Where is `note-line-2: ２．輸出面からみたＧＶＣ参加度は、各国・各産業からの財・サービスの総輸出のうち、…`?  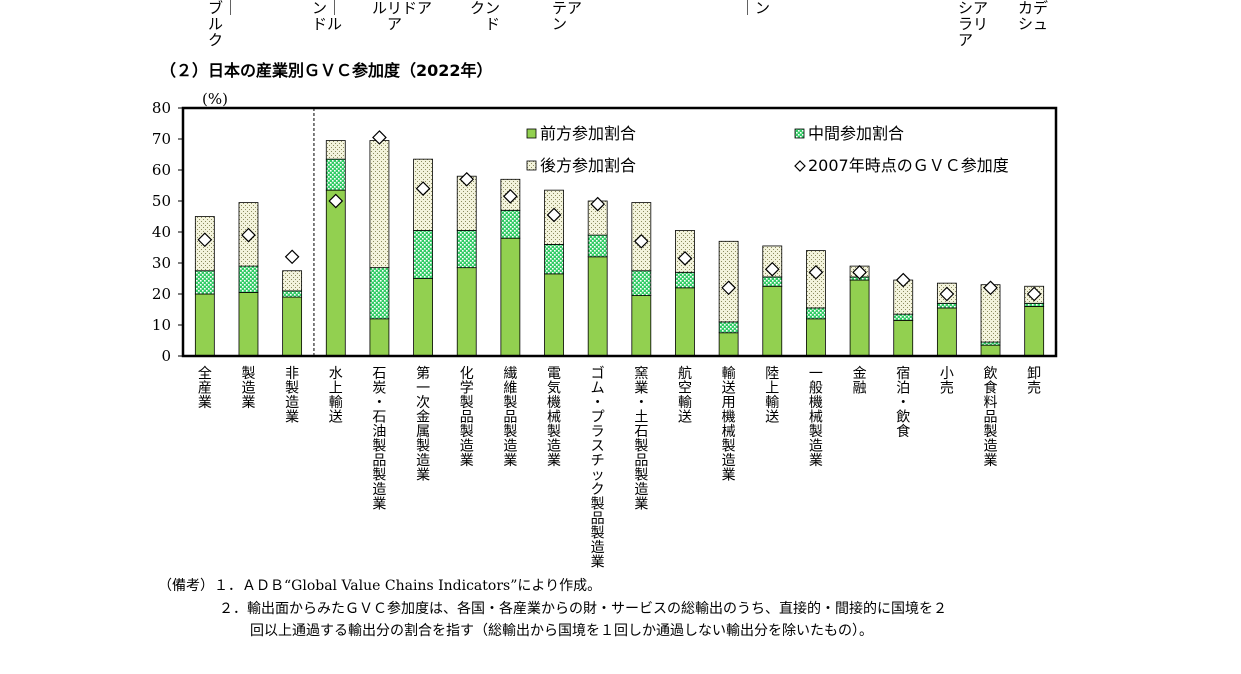 note-line-2: ２．輸出面からみたＧＶＣ参加度は、各国・各産業からの財・サービスの総輸出のうち、… is located at coordinates (583, 609).